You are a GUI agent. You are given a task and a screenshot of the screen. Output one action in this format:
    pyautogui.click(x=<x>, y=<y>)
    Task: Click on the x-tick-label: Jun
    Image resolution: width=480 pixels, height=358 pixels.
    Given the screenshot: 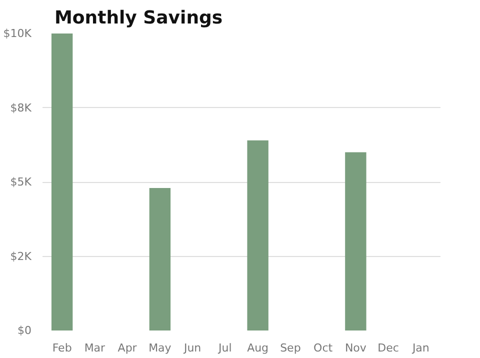 What is the action you would take?
    pyautogui.click(x=192, y=348)
    